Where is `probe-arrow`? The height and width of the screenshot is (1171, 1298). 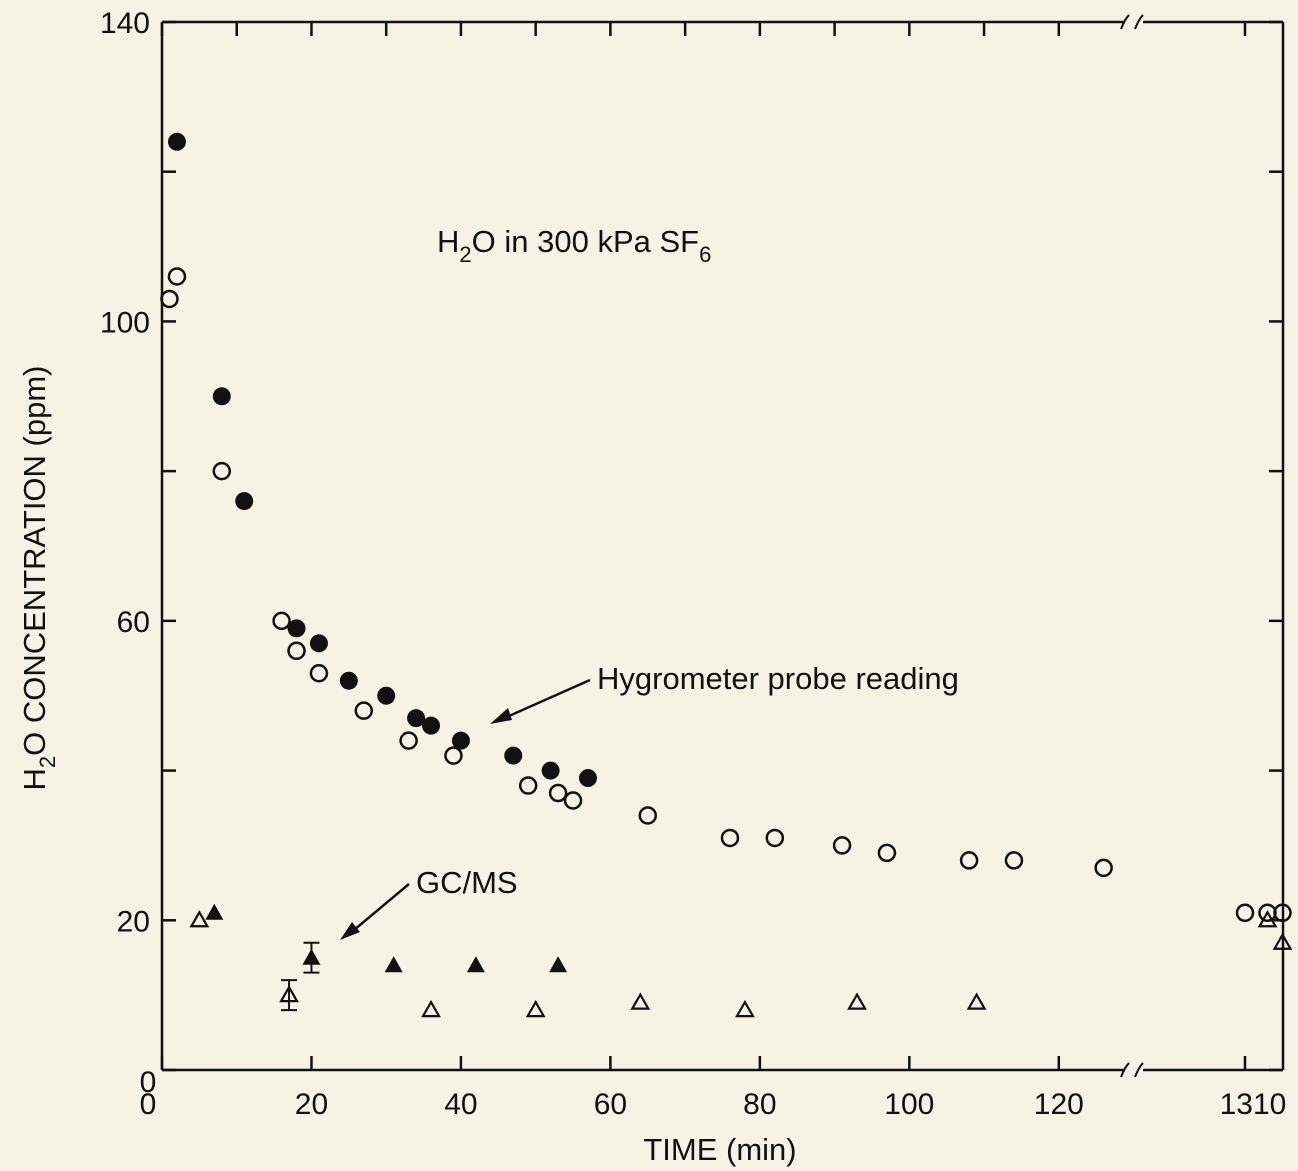 probe-arrow is located at coordinates (540, 701).